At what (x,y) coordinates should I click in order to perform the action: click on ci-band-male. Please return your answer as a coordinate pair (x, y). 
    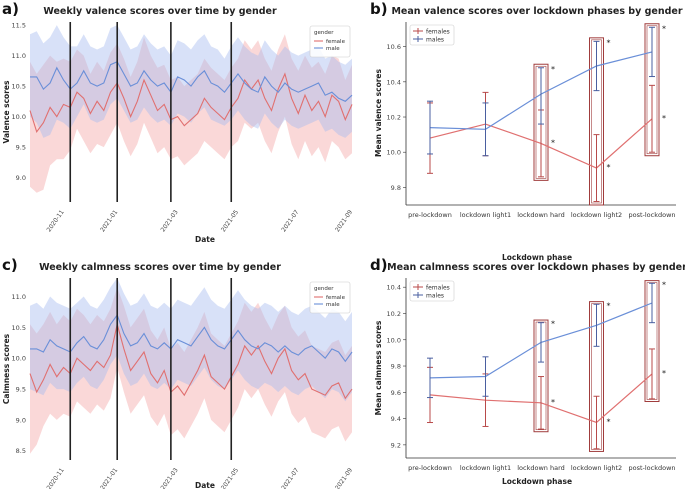
    Looking at the image, I should click on (191, 340).